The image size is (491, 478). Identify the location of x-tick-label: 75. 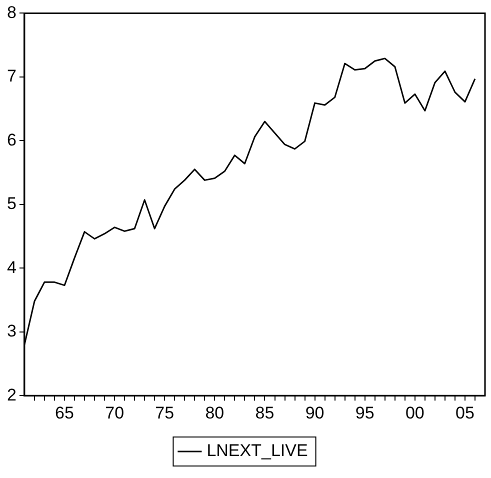
(164, 412).